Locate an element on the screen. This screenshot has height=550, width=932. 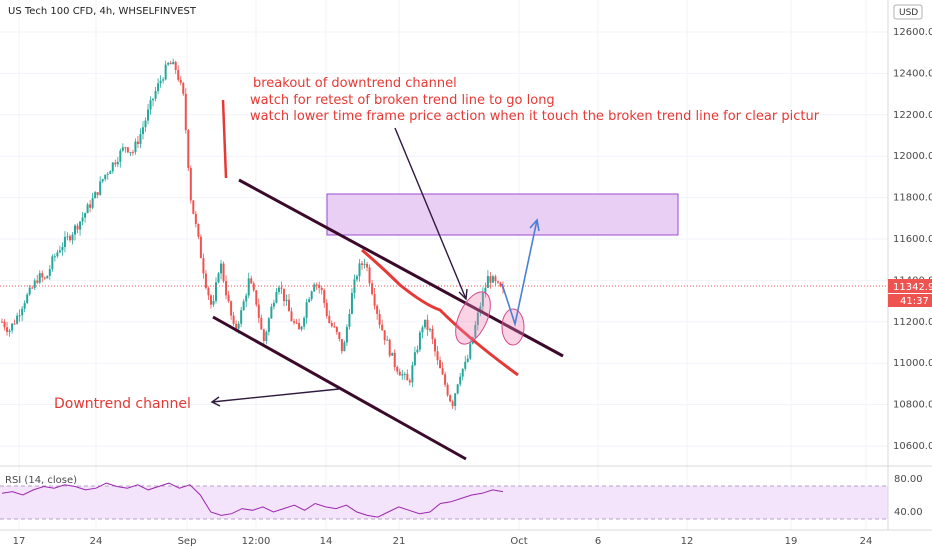
price-tick-label: 10800.0 is located at coordinates (912, 405).